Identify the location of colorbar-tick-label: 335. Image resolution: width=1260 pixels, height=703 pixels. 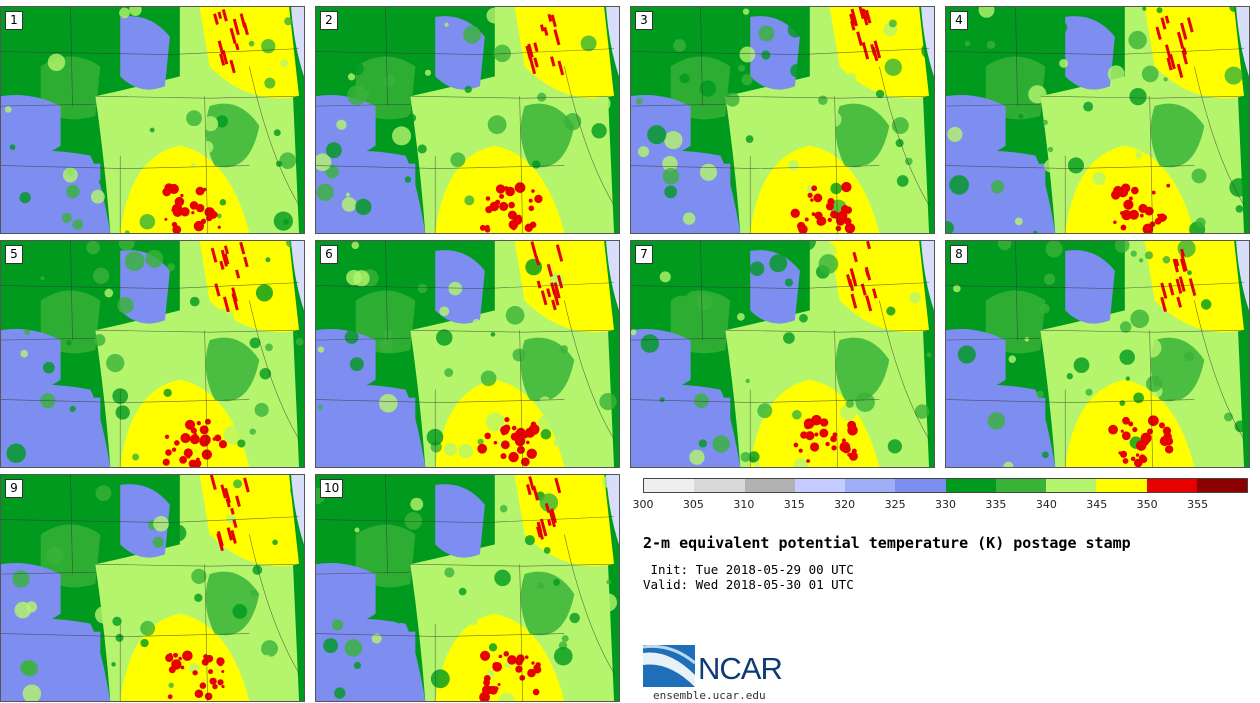
(996, 504).